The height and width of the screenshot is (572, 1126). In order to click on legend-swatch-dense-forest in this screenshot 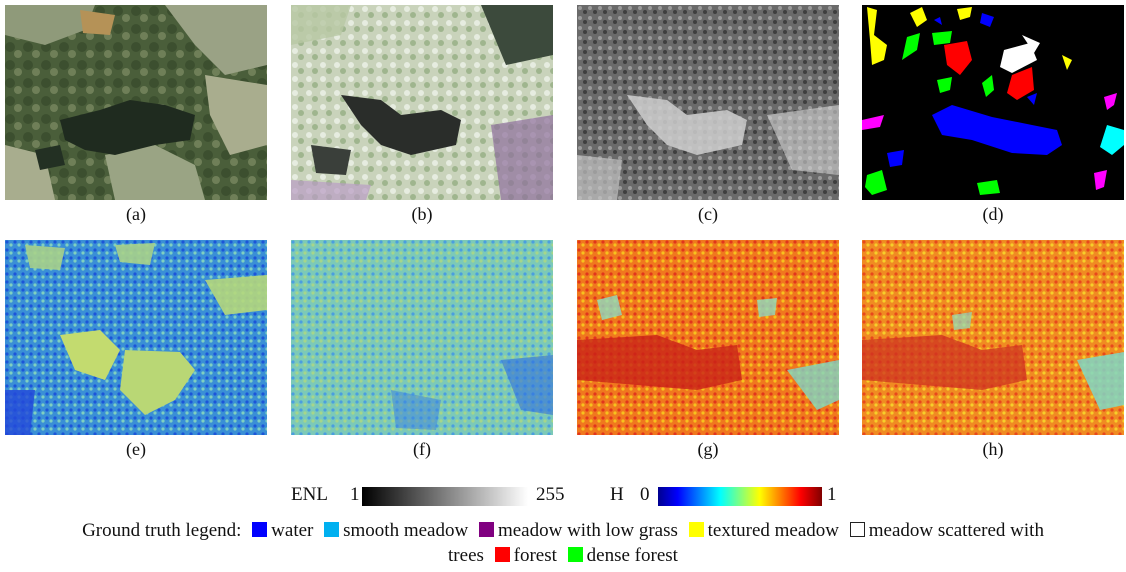, I will do `click(575, 554)`.